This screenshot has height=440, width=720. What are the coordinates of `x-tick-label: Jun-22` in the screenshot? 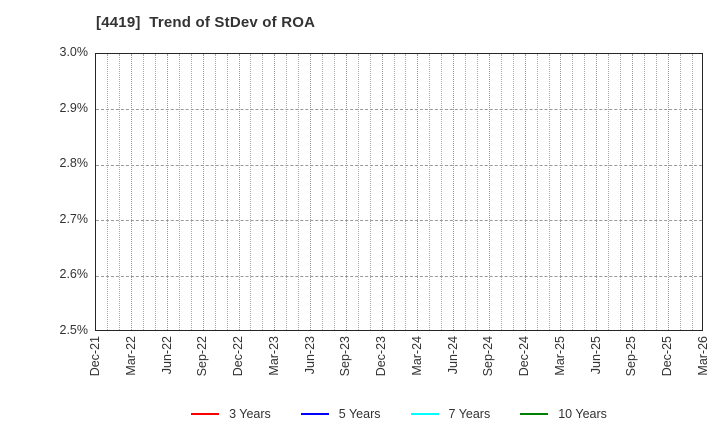 It's located at (166, 355).